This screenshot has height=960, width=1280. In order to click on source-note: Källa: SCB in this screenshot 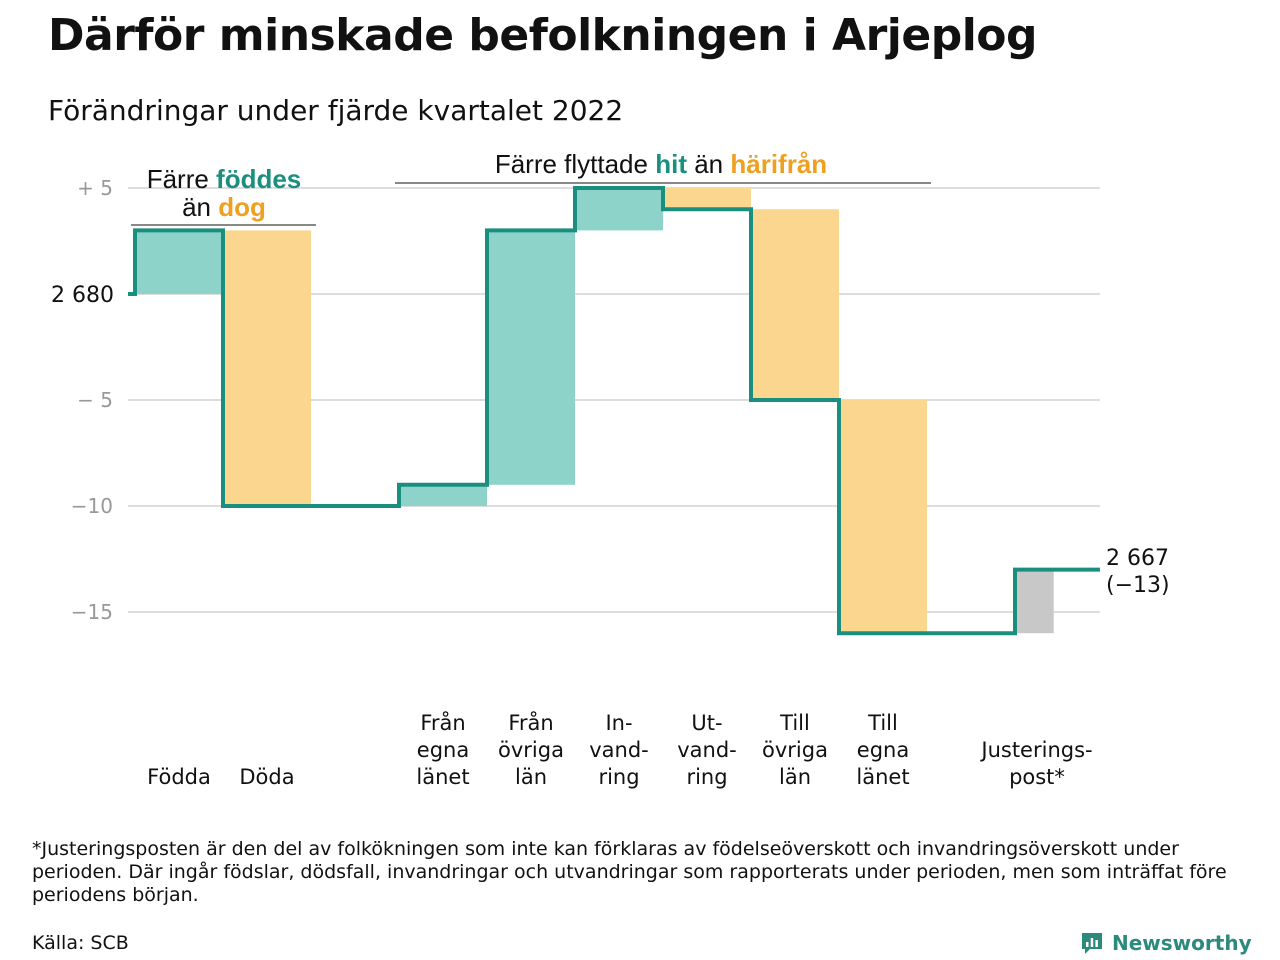, I will do `click(80, 943)`.